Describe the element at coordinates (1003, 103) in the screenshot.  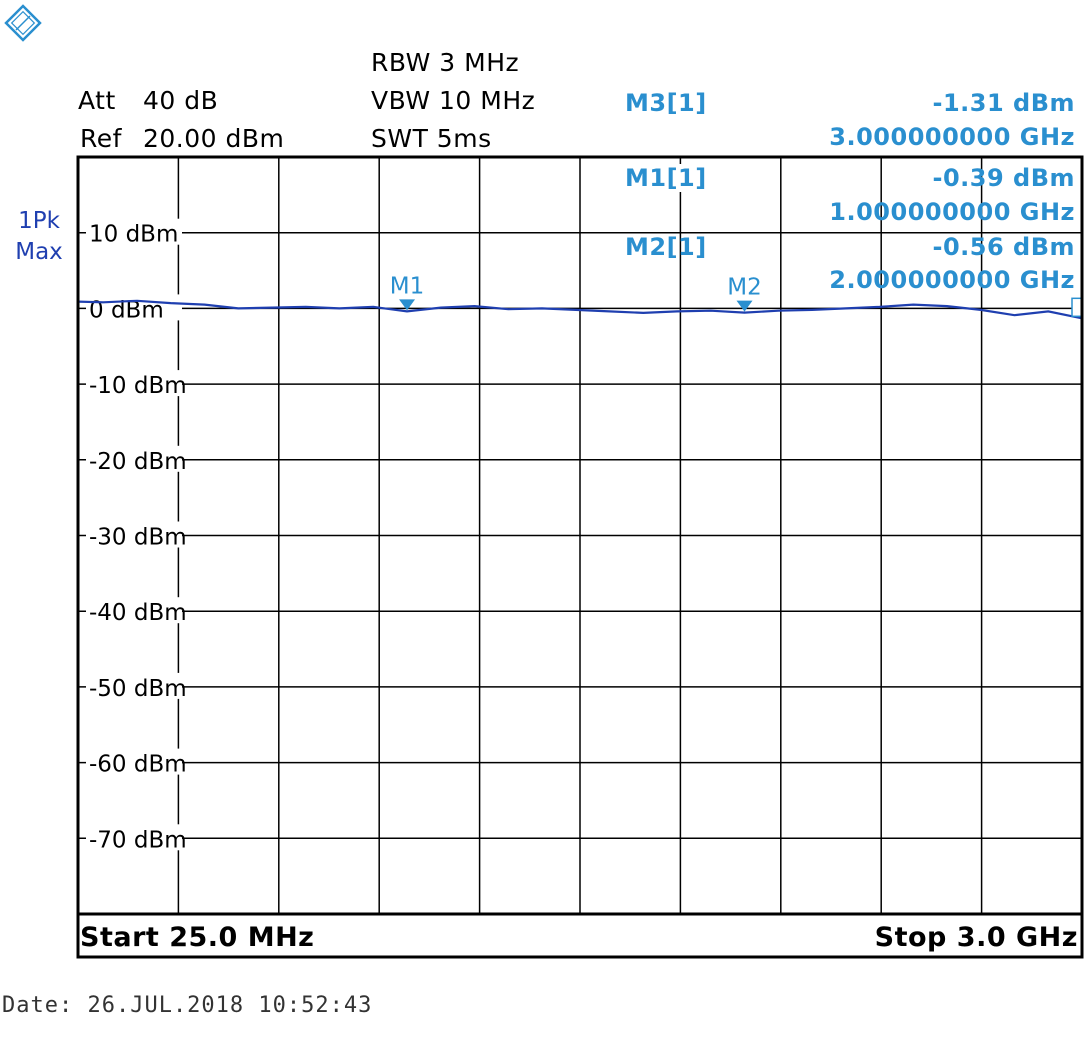
I see `marker-m3-level: -1.31 dBm` at that location.